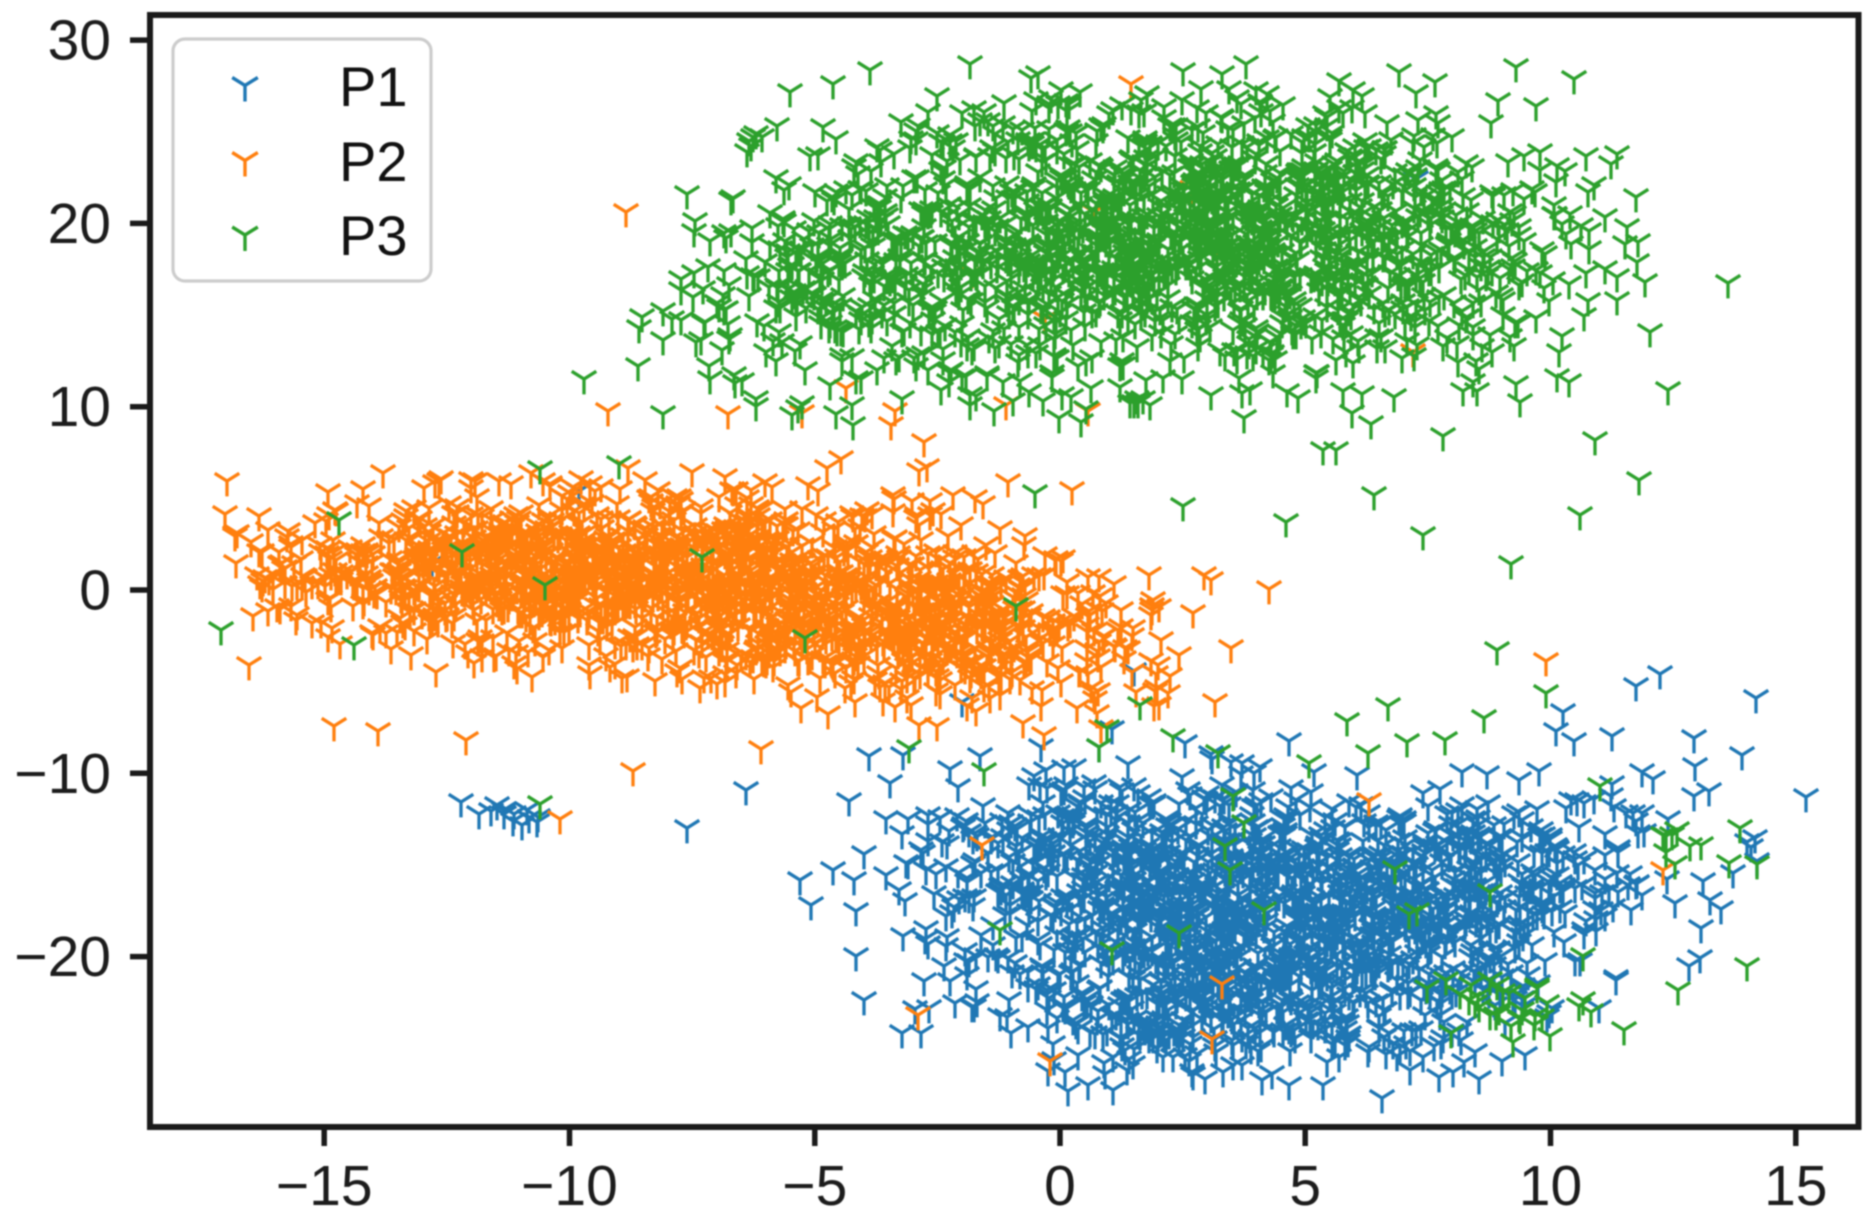 This screenshot has height=1222, width=1872. Describe the element at coordinates (324, 1186) in the screenshot. I see `svg-text: −15` at that location.